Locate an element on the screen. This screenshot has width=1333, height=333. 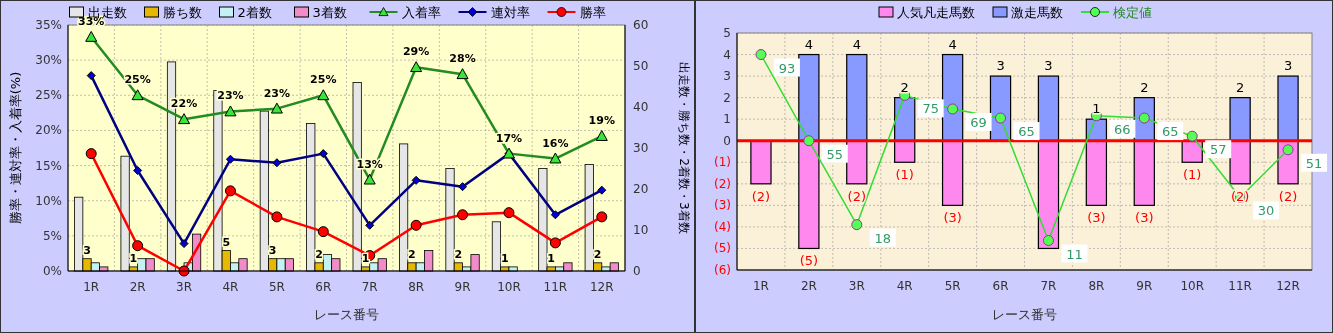
y-tick-label: 20% is located at coordinates (48, 130).